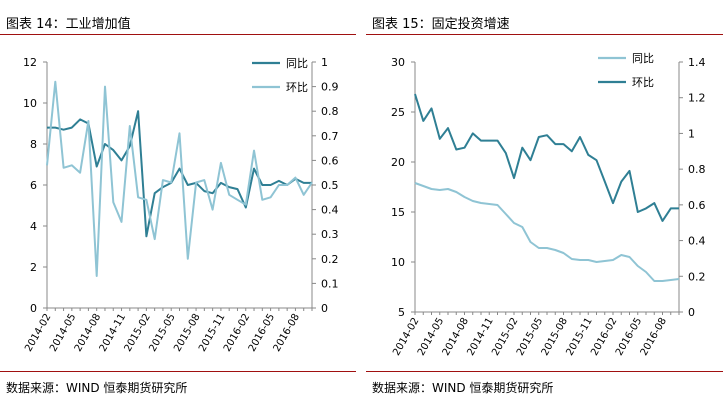 The width and height of the screenshot is (723, 409). Describe the element at coordinates (33, 185) in the screenshot. I see `left-tick-label: 6` at that location.